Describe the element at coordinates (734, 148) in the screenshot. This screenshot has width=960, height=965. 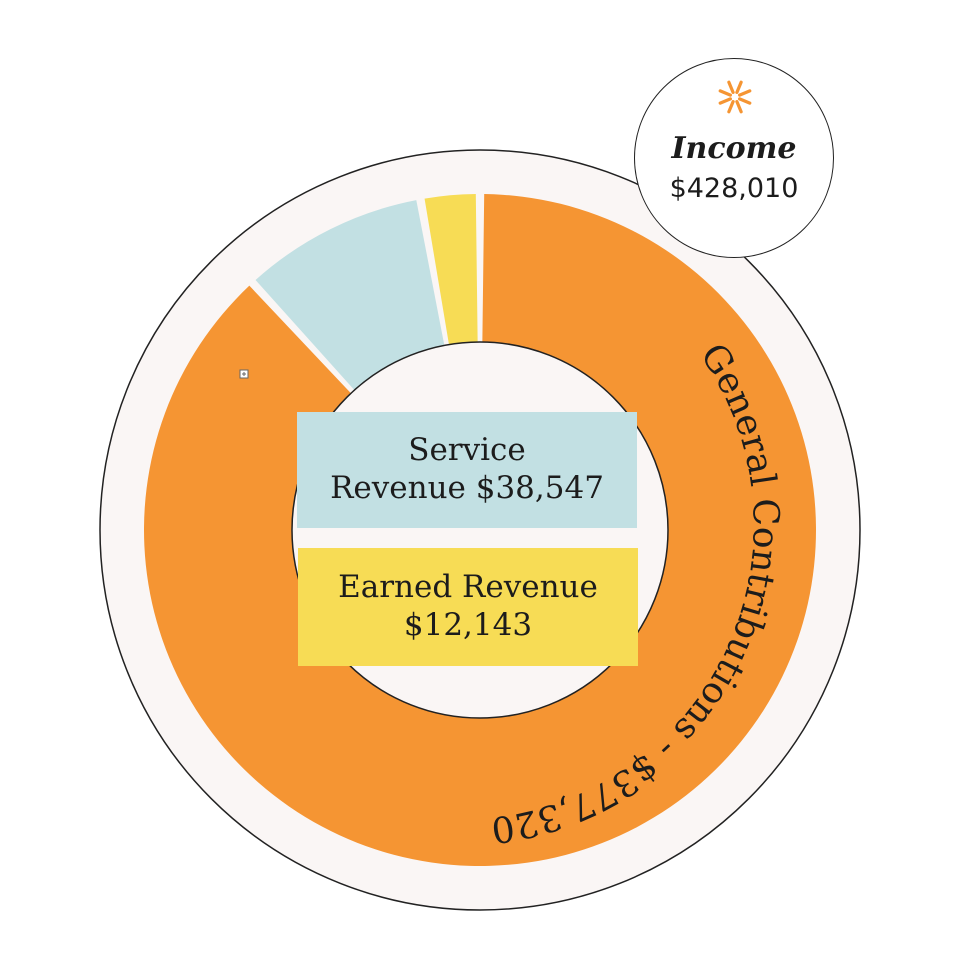
I see `income-title: Income` at that location.